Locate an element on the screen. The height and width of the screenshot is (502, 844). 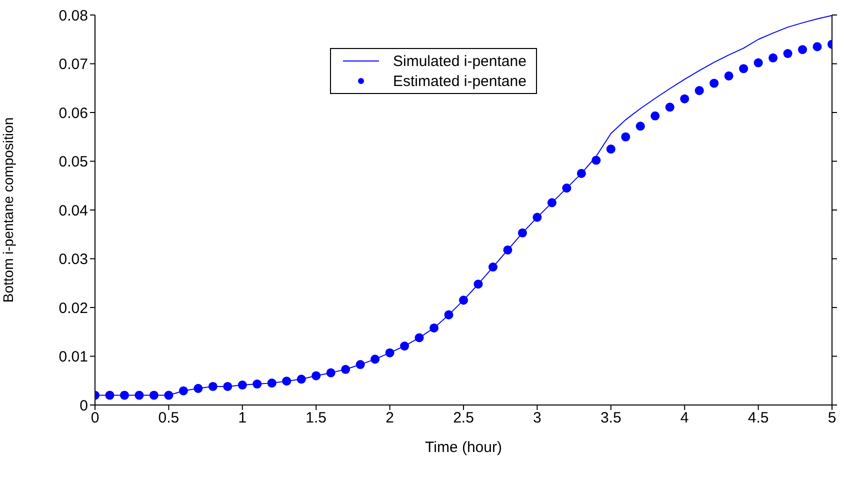
y-tick-label: 0.01 is located at coordinates (73, 357).